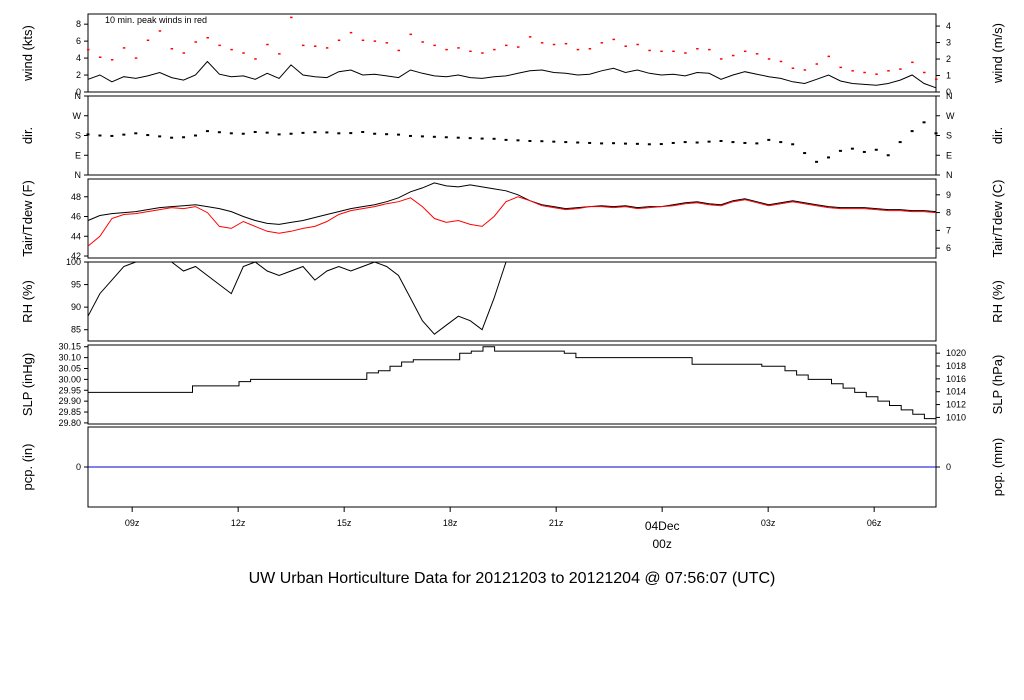  Describe the element at coordinates (956, 353) in the screenshot. I see `y-tick-label-right: 1020` at that location.